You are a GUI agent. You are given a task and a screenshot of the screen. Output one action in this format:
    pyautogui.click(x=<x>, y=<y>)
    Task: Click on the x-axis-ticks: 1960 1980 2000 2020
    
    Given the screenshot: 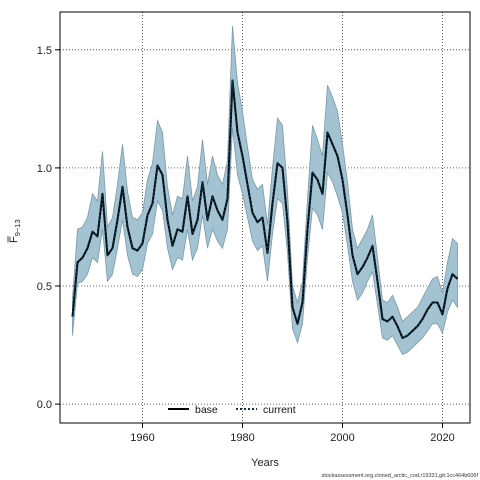 What is the action you would take?
    pyautogui.click(x=292, y=433)
    